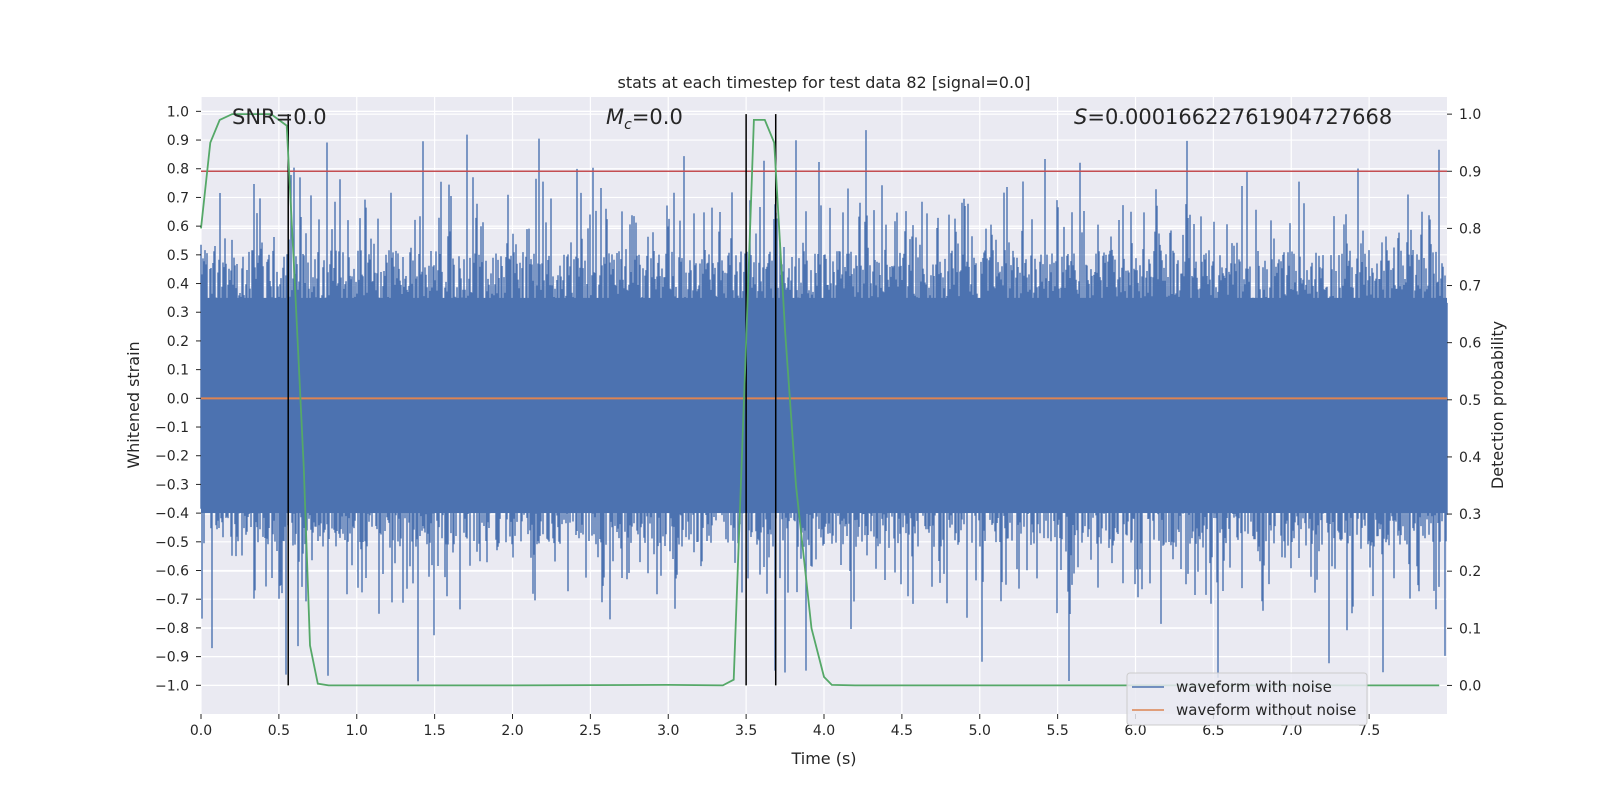 The image size is (1600, 800). What do you see at coordinates (590, 731) in the screenshot?
I see `x-tick-label: 2.5` at bounding box center [590, 731].